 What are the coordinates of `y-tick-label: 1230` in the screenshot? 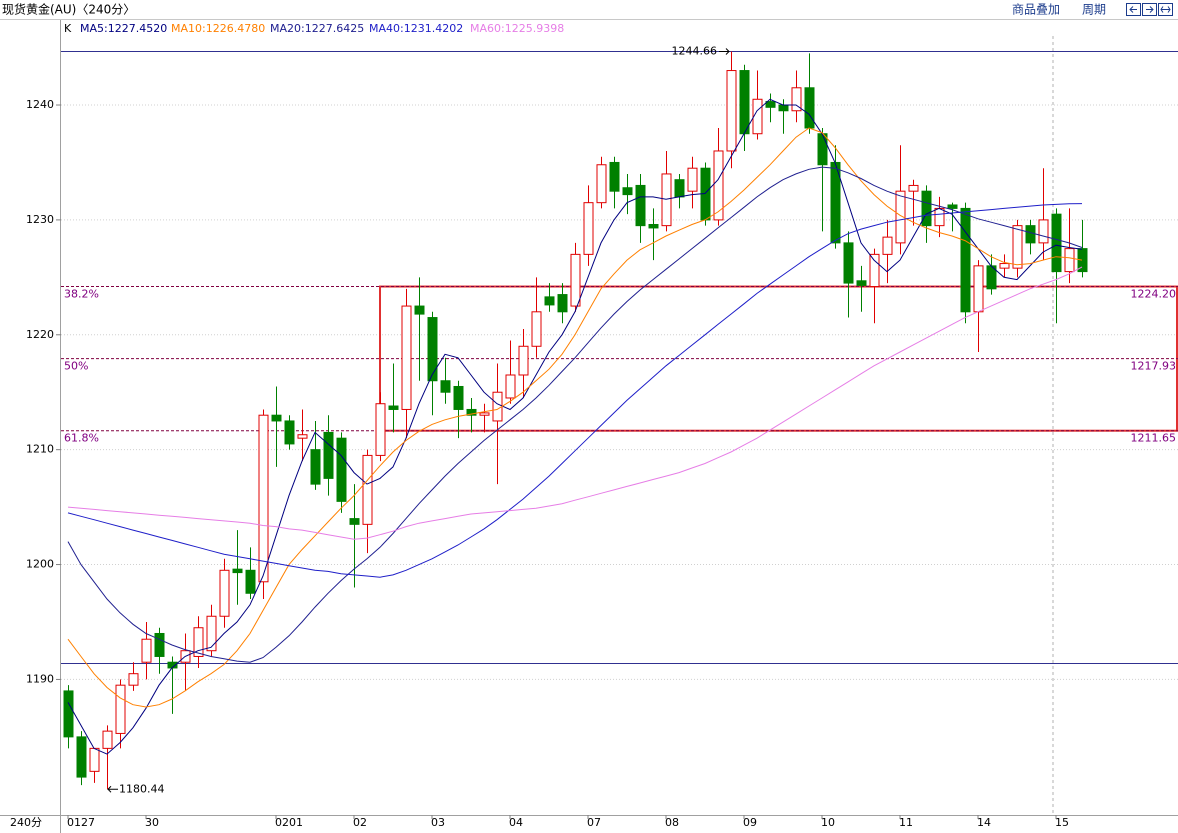 It's located at (40, 219).